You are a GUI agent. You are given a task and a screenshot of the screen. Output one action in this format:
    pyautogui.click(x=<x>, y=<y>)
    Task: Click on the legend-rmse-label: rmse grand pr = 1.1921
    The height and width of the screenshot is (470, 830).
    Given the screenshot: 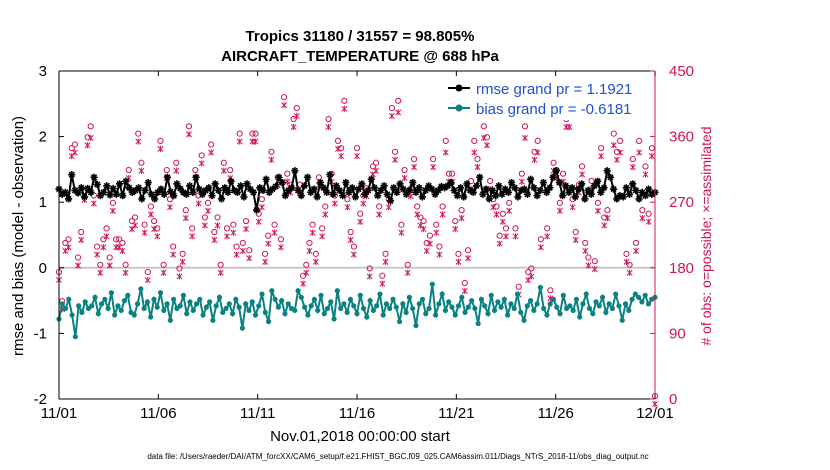 What is the action you would take?
    pyautogui.click(x=554, y=89)
    